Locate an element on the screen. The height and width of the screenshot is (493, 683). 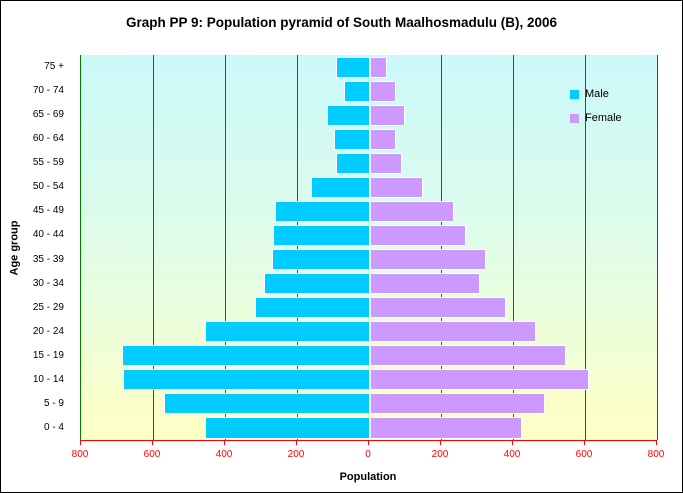
age-label-30-34: 30 - 34 is located at coordinates (48, 283).